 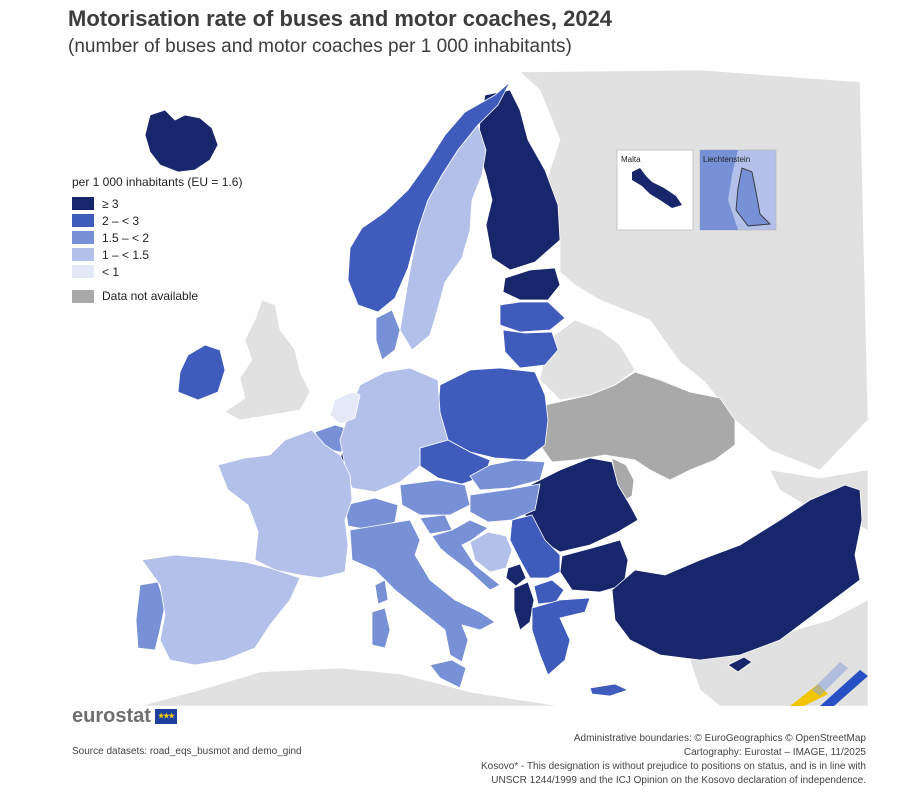 What do you see at coordinates (150, 616) in the screenshot?
I see `region-portugal` at bounding box center [150, 616].